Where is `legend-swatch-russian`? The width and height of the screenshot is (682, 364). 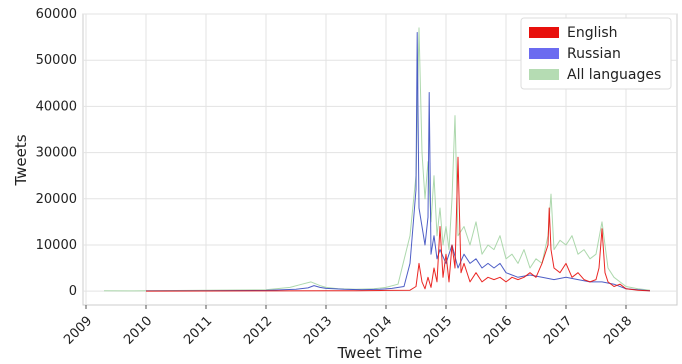 legend-swatch-russian is located at coordinates (544, 53).